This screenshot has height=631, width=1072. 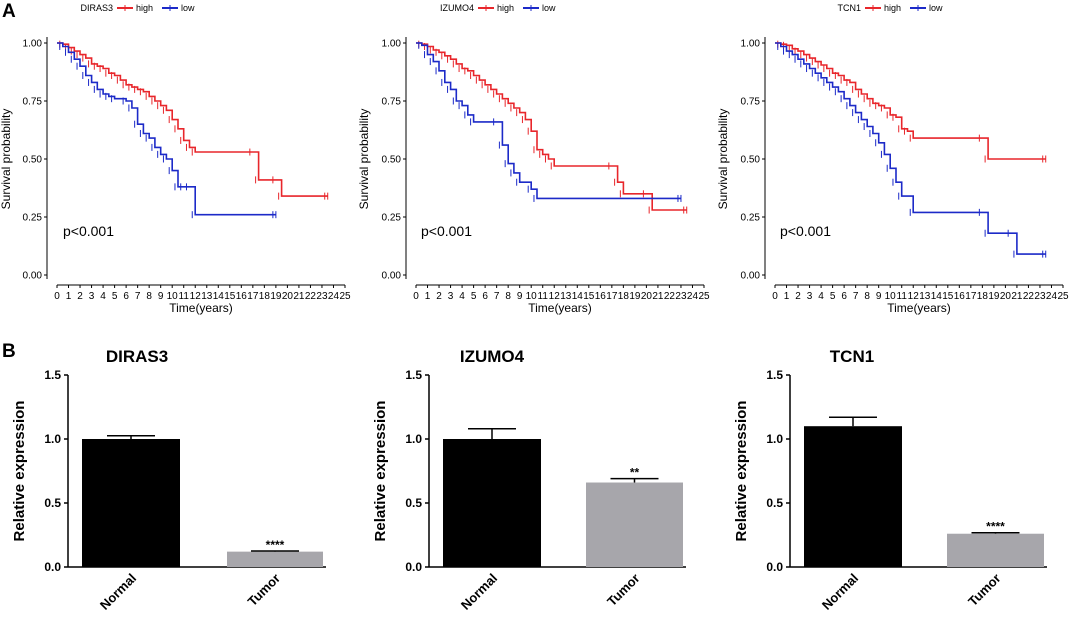 I want to click on km-x-tick-label: 17, so click(x=971, y=296).